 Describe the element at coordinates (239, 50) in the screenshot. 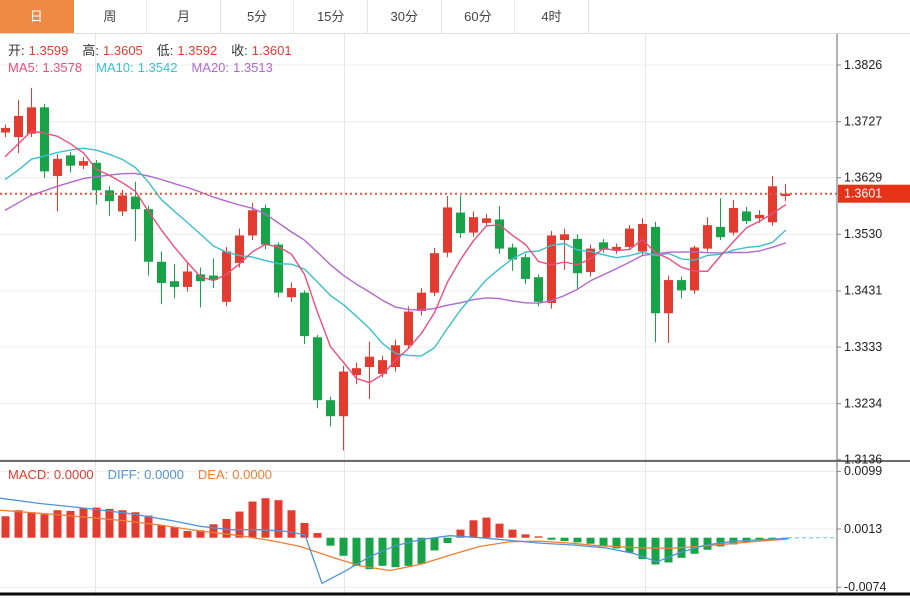

I see `close-label: 收:` at that location.